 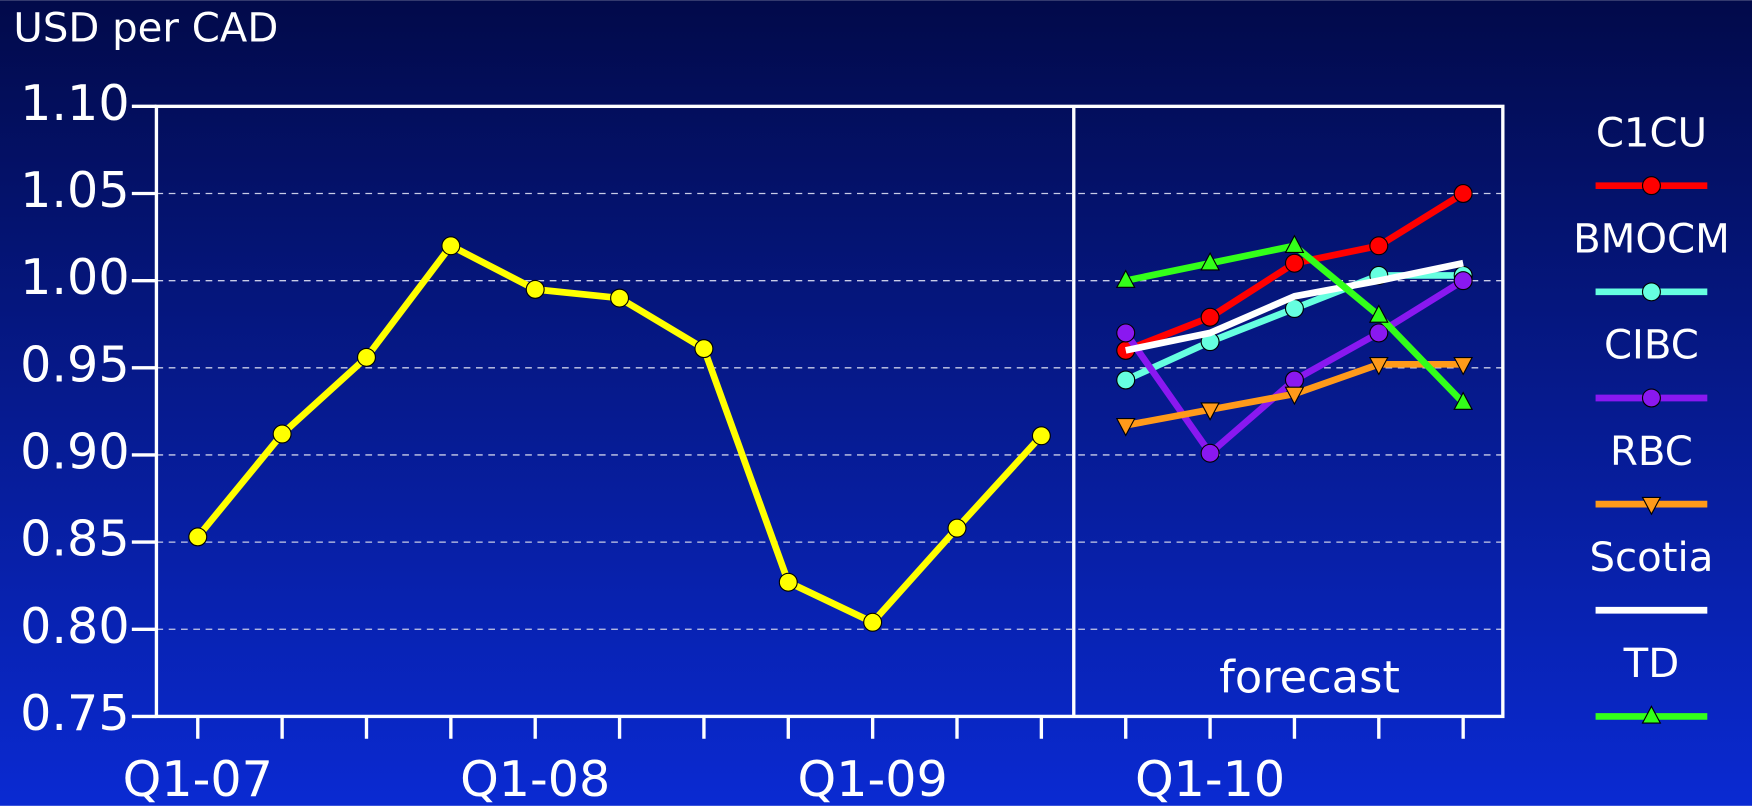 What do you see at coordinates (74, 713) in the screenshot?
I see `y-tick-label: 0.75` at bounding box center [74, 713].